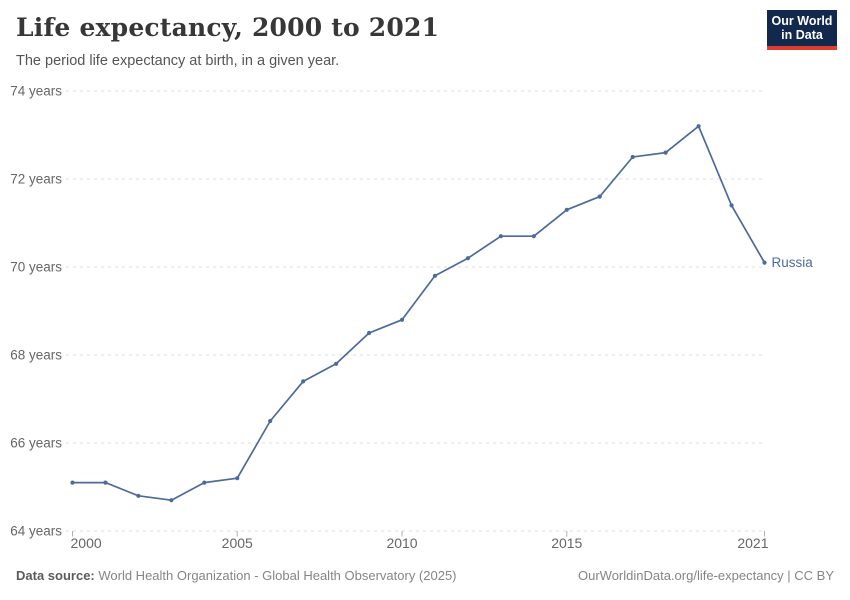 The width and height of the screenshot is (850, 600). Describe the element at coordinates (802, 35) in the screenshot. I see `owid-logo-line2: in Data` at that location.